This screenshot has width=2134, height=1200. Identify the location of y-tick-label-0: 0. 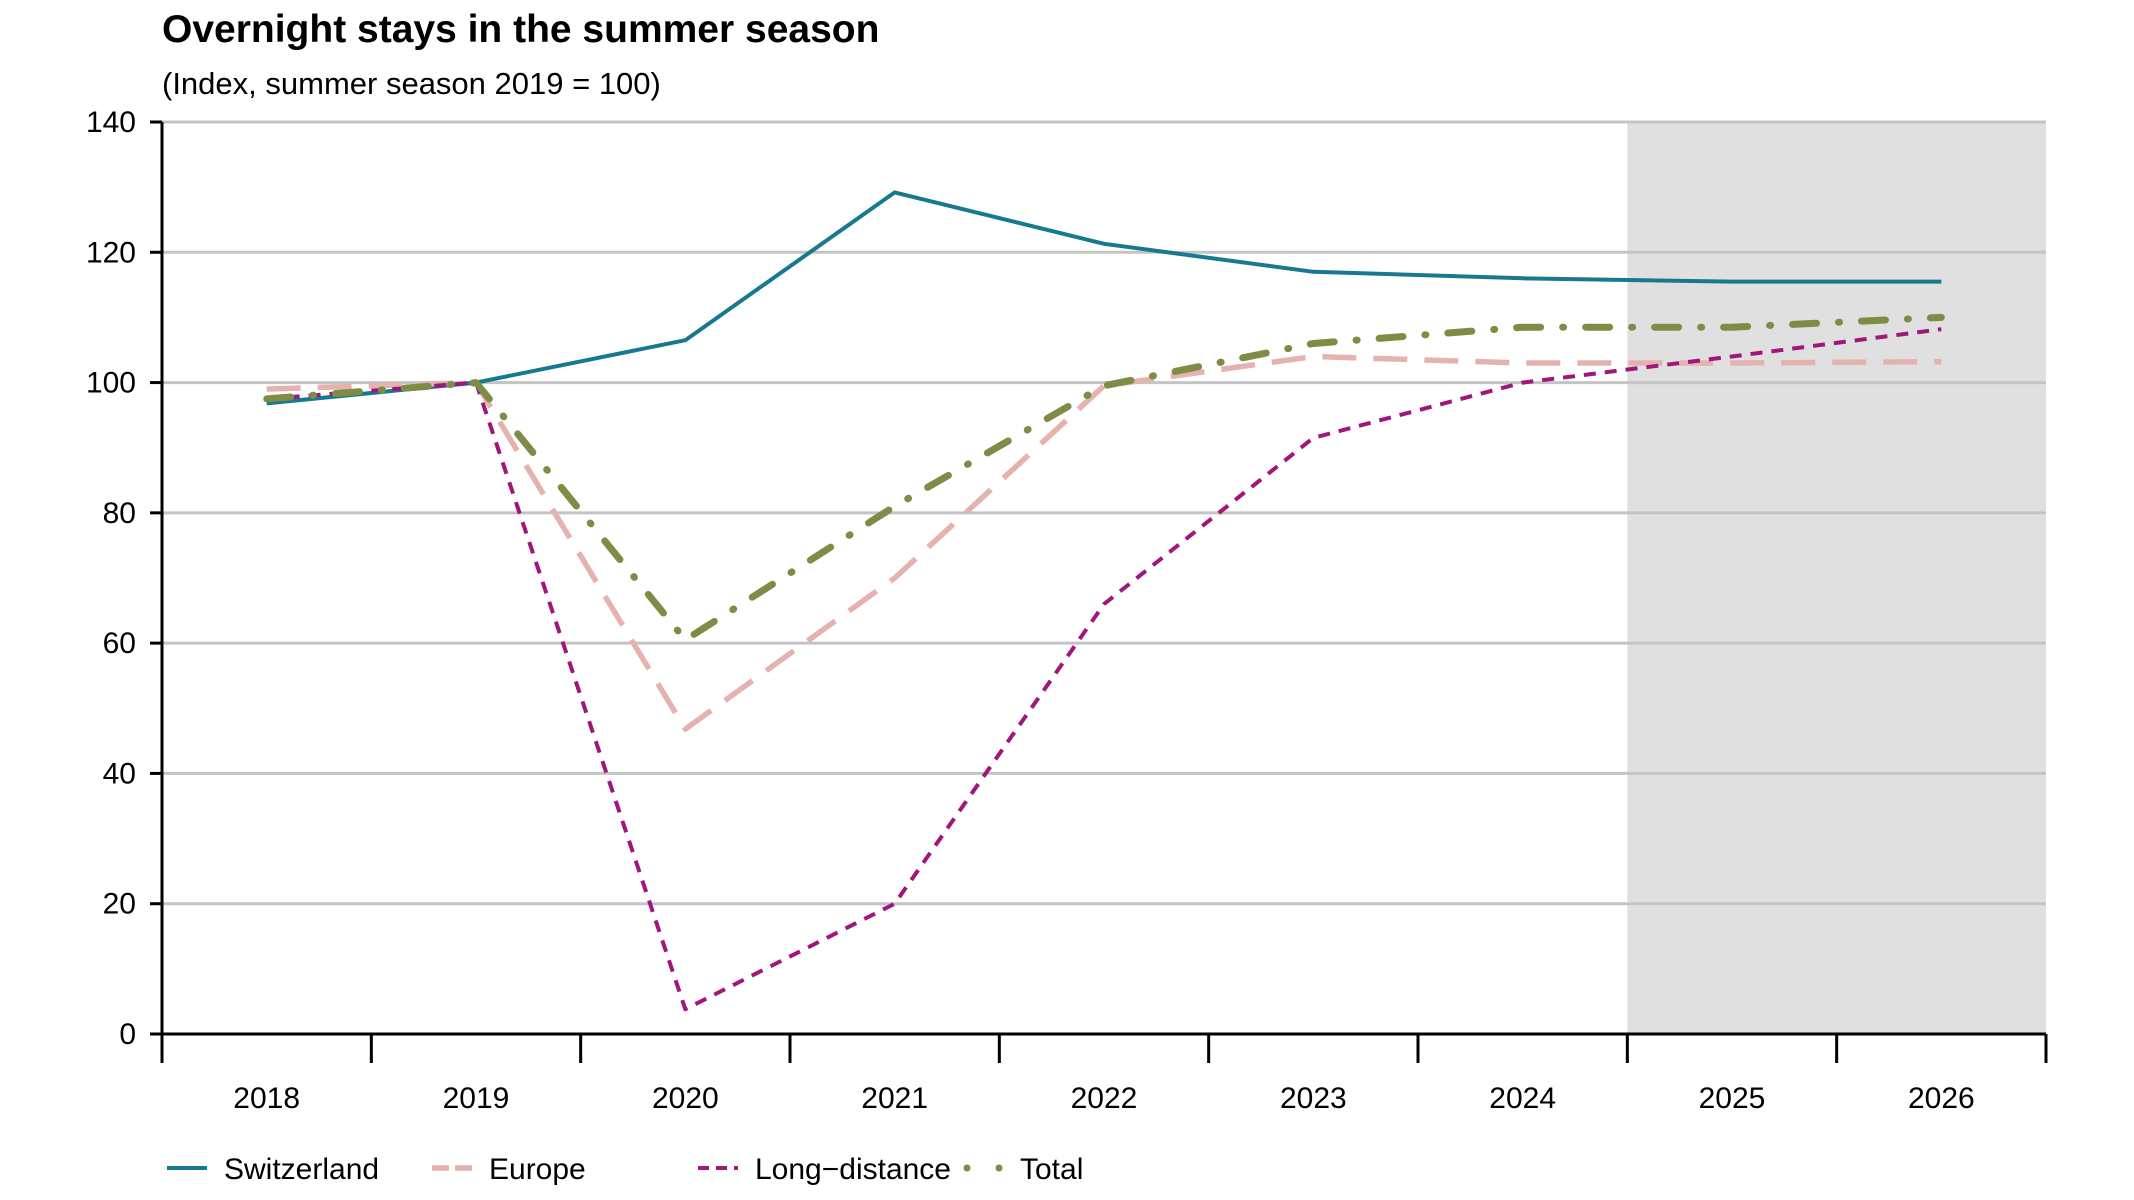
(127, 1034).